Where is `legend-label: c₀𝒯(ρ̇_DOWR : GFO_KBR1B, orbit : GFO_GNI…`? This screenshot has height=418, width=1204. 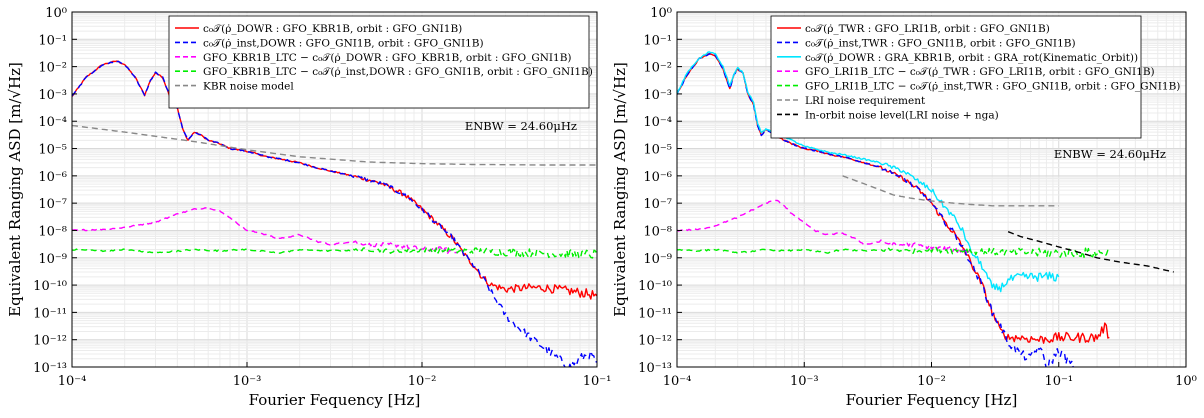 legend-label: c₀𝒯(ρ̇_DOWR : GFO_KBR1B, orbit : GFO_GNI… is located at coordinates (332, 28).